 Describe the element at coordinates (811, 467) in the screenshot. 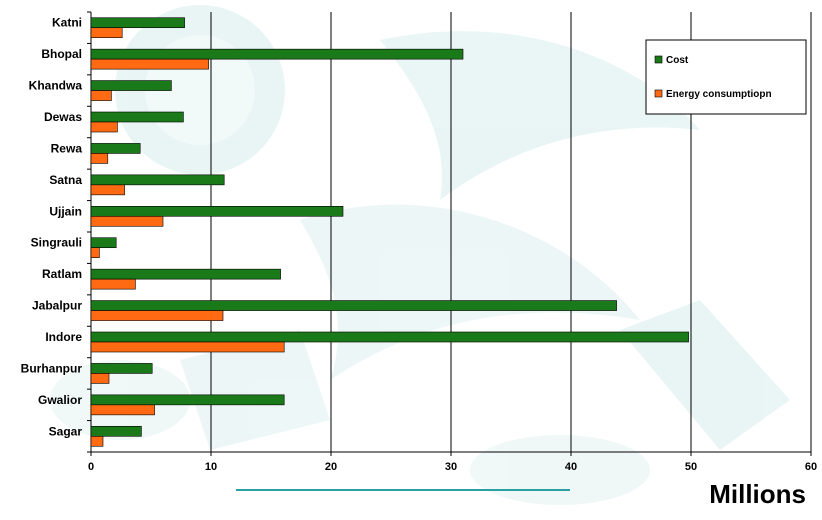

I see `x-tick-label: 60` at that location.